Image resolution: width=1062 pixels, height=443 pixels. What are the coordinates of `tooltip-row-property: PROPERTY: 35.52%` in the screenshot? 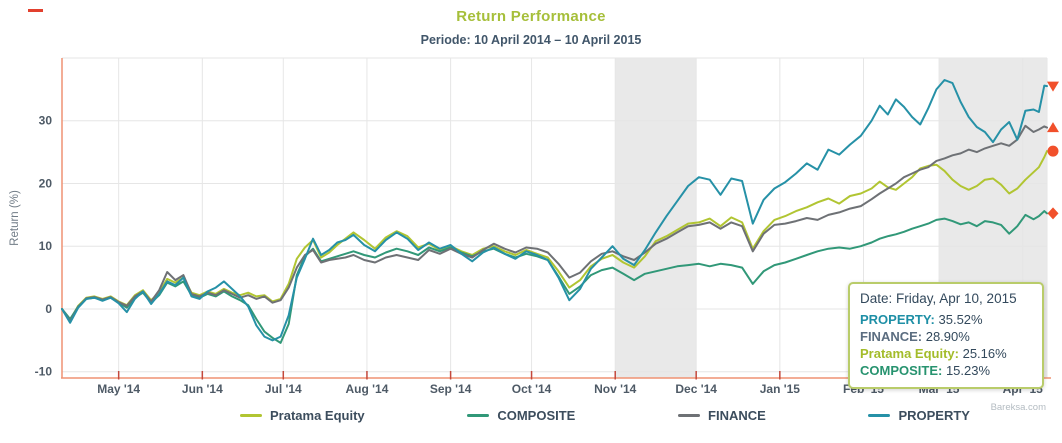 It's located at (946, 319).